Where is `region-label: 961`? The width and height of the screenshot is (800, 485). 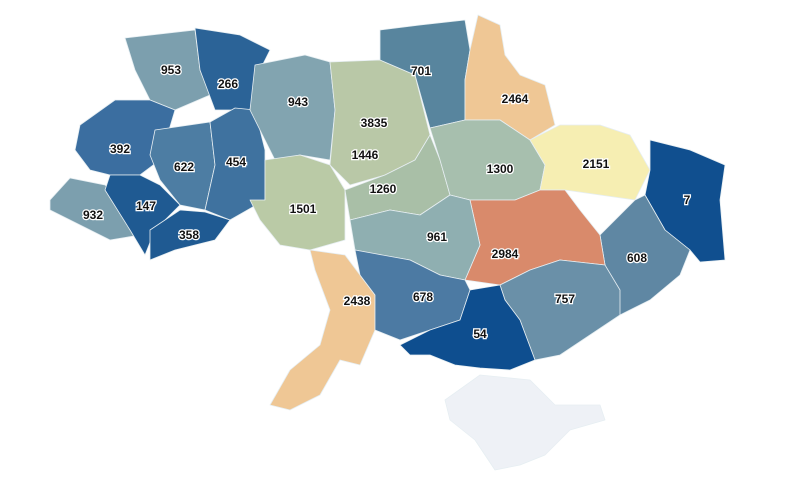 region-label: 961 is located at coordinates (437, 237).